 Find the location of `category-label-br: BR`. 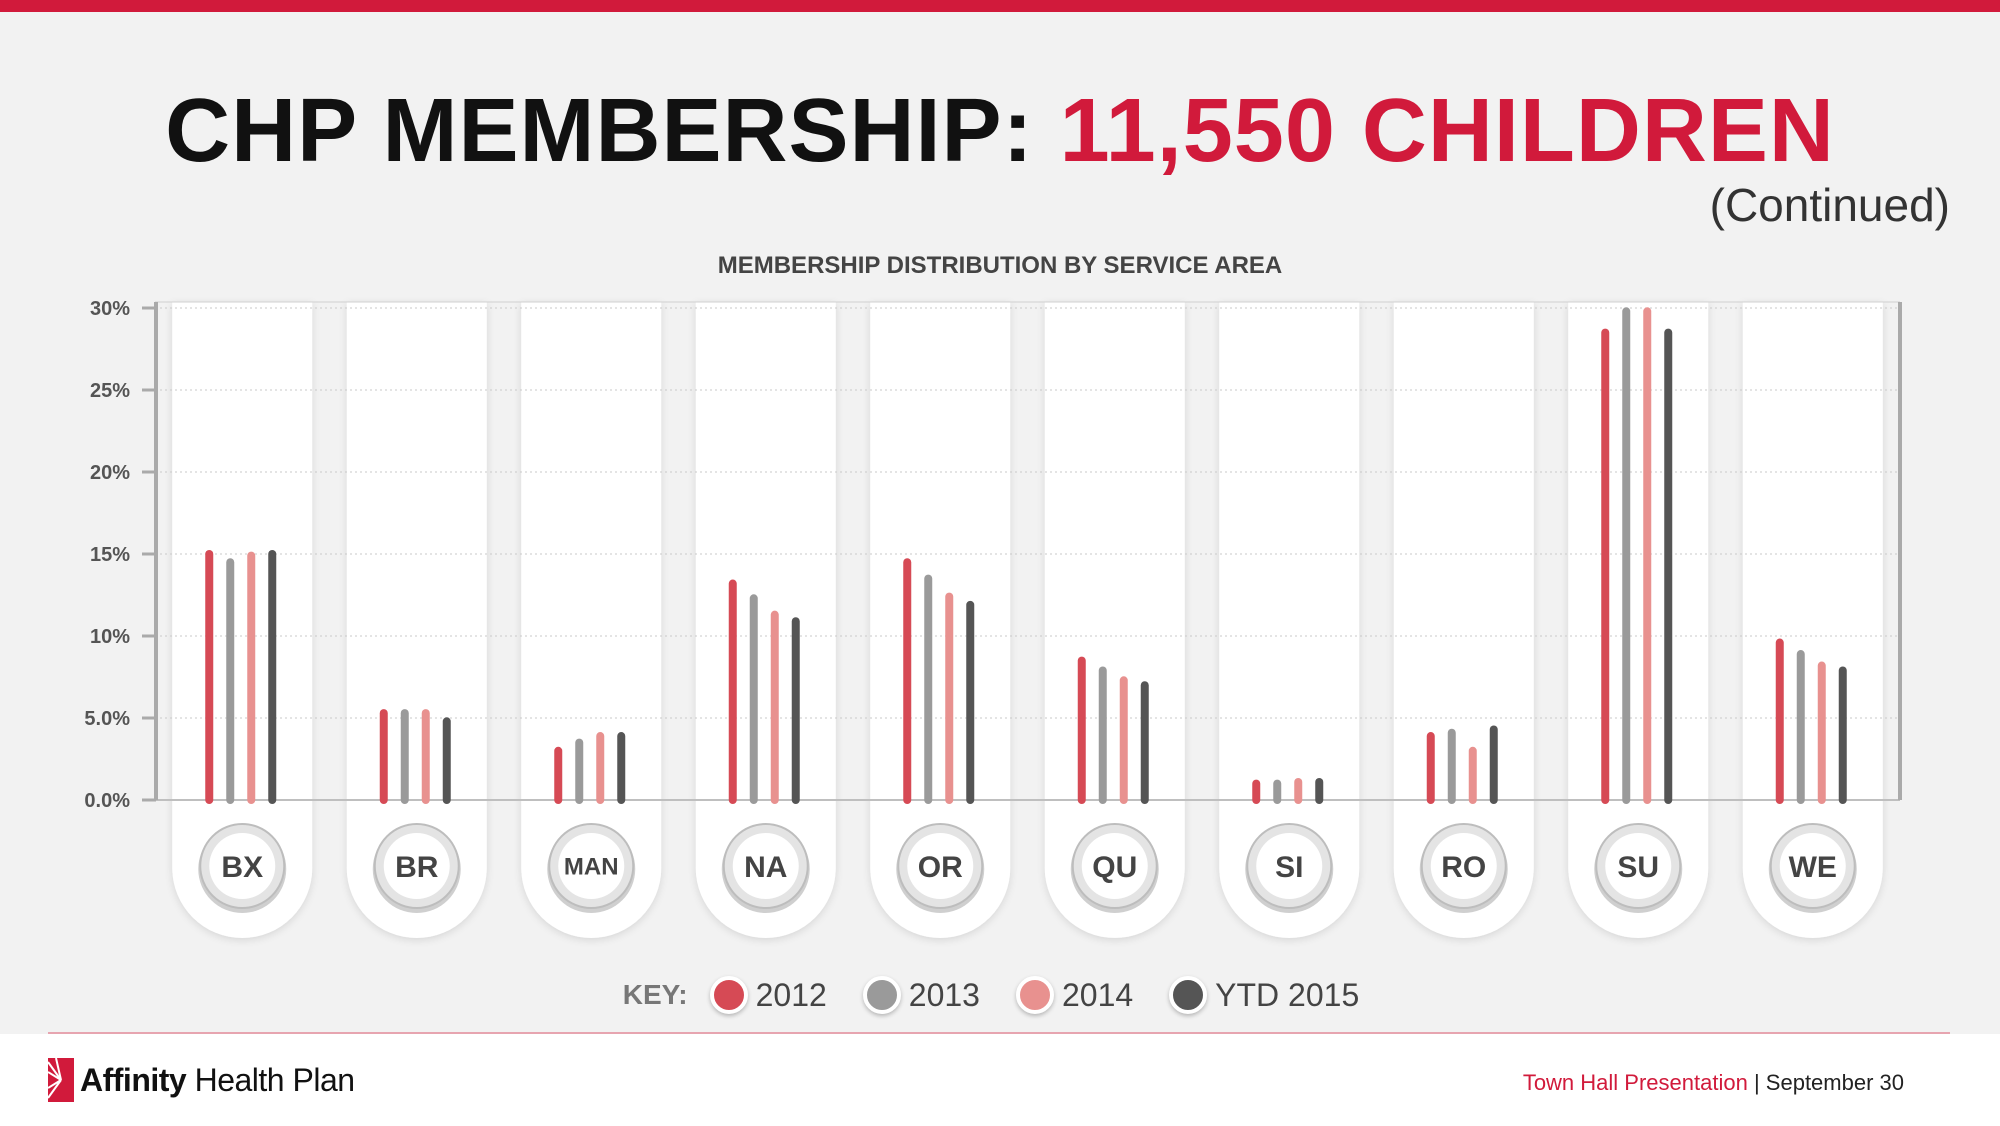

category-label-br: BR is located at coordinates (417, 867).